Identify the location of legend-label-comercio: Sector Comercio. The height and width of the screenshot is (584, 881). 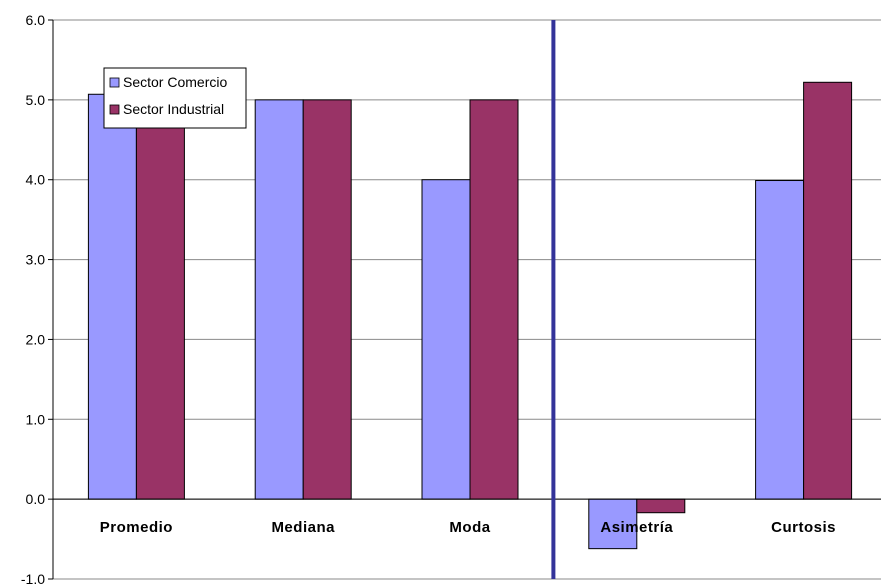
(175, 82).